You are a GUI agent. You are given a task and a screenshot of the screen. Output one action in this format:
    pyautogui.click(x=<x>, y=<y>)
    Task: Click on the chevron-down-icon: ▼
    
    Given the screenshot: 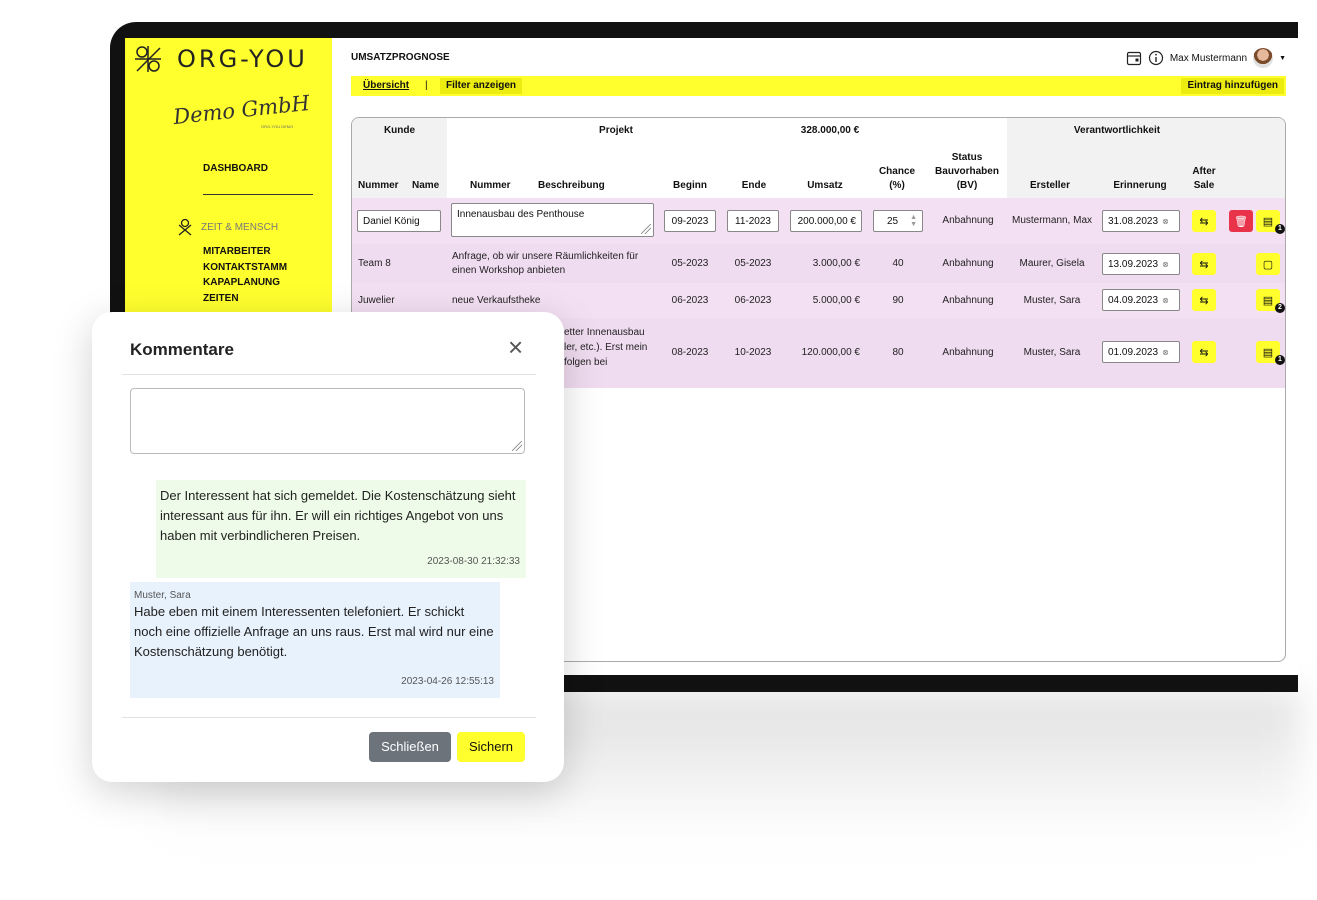 What is the action you would take?
    pyautogui.click(x=1282, y=58)
    